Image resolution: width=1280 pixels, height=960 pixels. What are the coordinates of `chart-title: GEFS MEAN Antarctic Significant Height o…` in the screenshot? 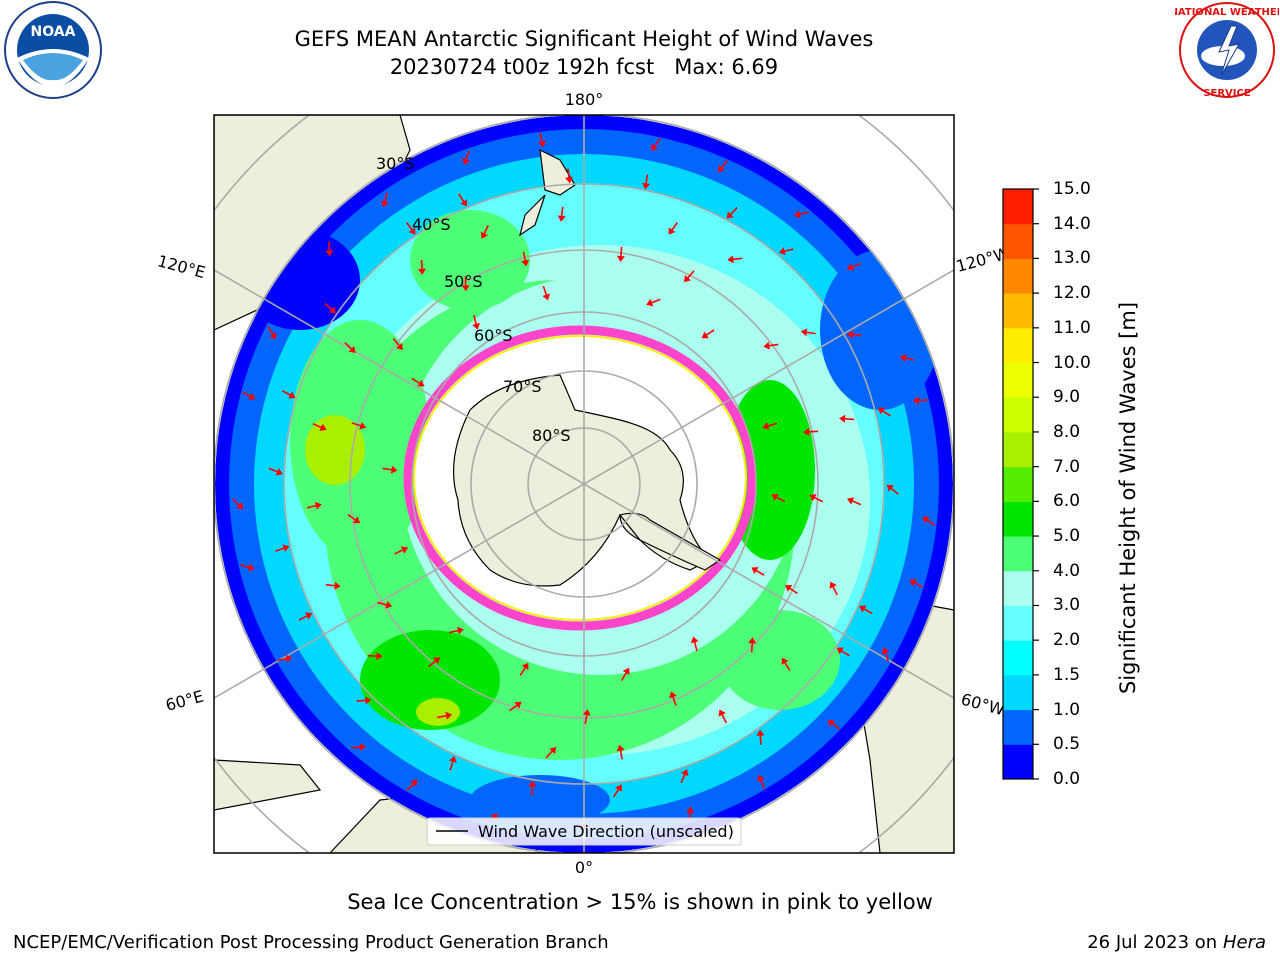 It's located at (584, 39).